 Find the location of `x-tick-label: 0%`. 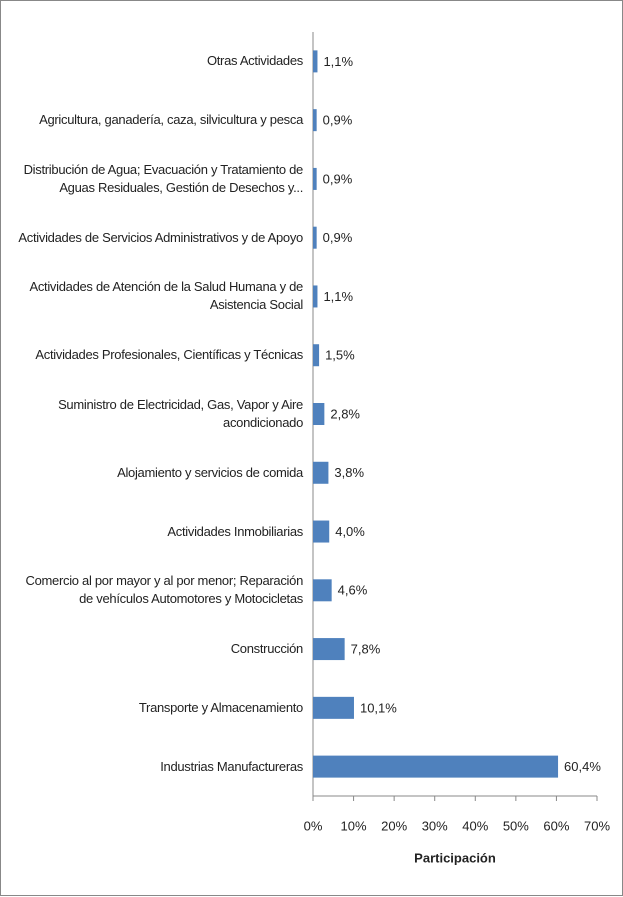

x-tick-label: 0% is located at coordinates (313, 825).